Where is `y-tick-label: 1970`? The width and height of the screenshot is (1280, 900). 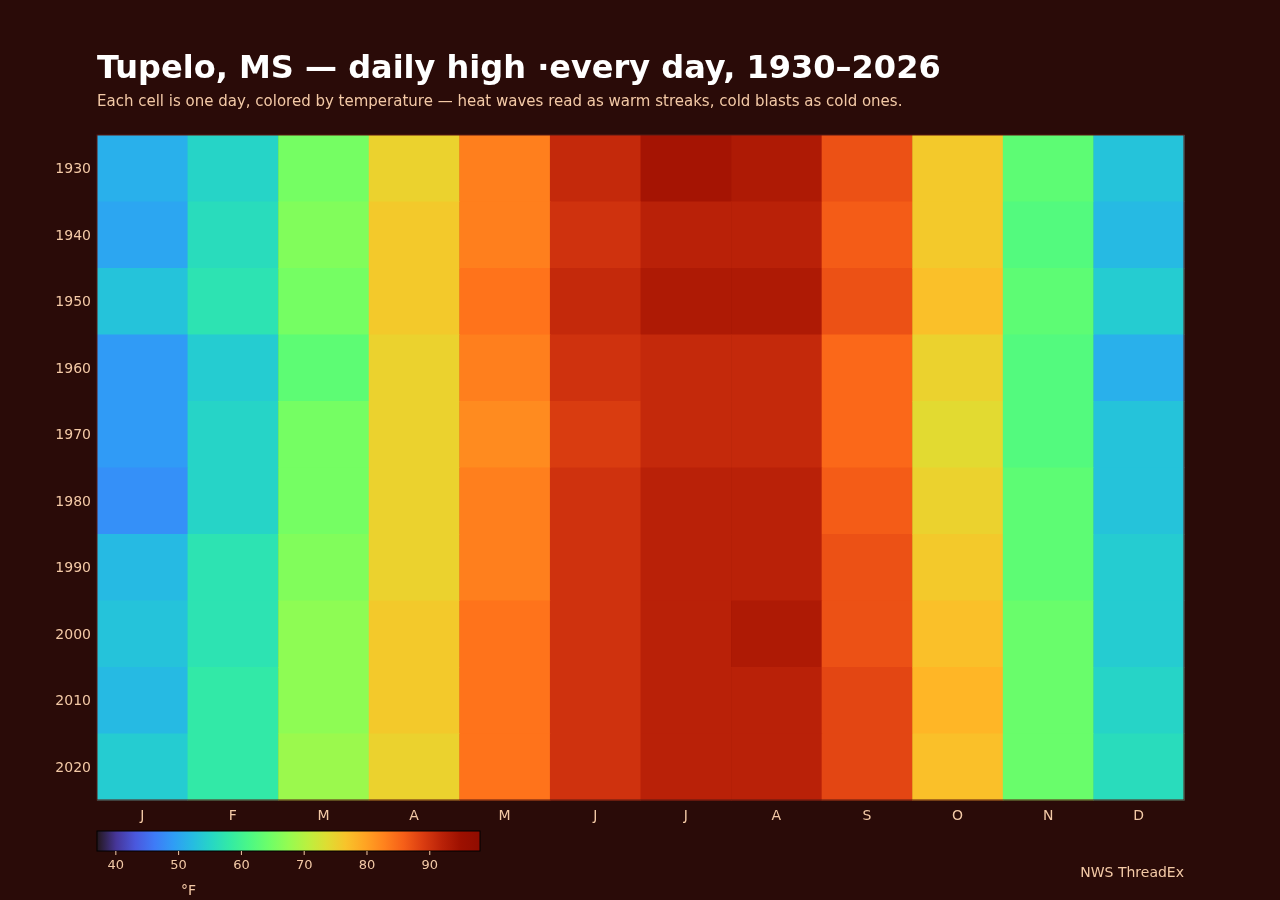 y-tick-label: 1970 is located at coordinates (73, 434).